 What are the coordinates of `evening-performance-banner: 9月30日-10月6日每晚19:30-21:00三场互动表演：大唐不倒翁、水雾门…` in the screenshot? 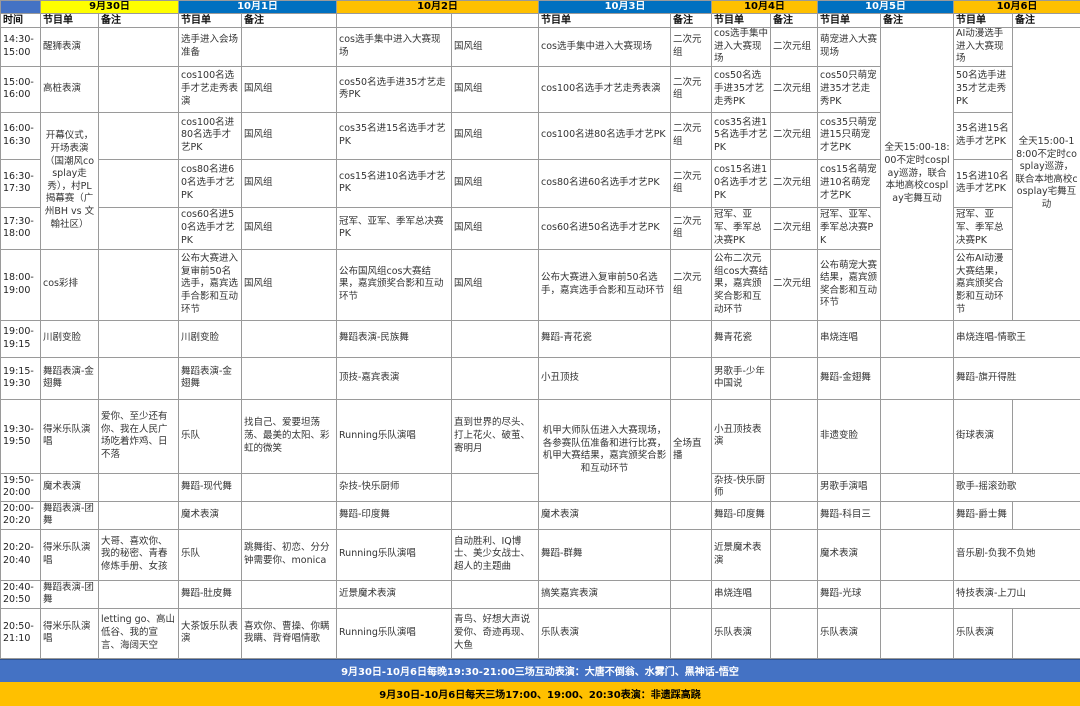 It's located at (540, 670).